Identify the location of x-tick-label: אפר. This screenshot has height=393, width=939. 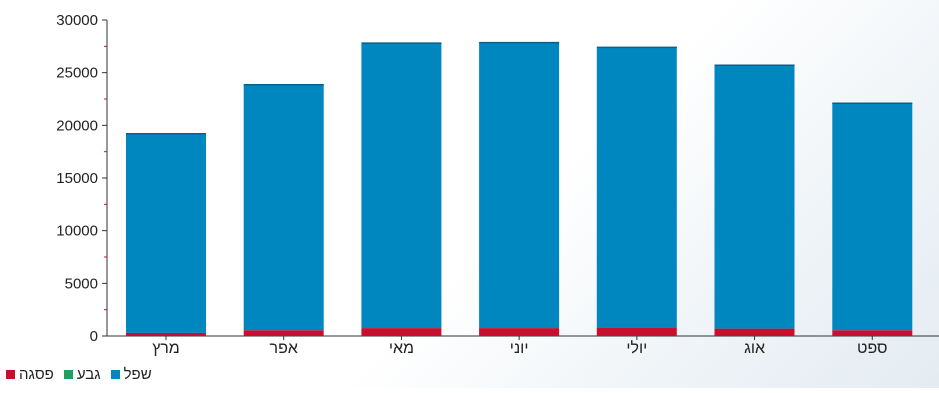
(284, 348).